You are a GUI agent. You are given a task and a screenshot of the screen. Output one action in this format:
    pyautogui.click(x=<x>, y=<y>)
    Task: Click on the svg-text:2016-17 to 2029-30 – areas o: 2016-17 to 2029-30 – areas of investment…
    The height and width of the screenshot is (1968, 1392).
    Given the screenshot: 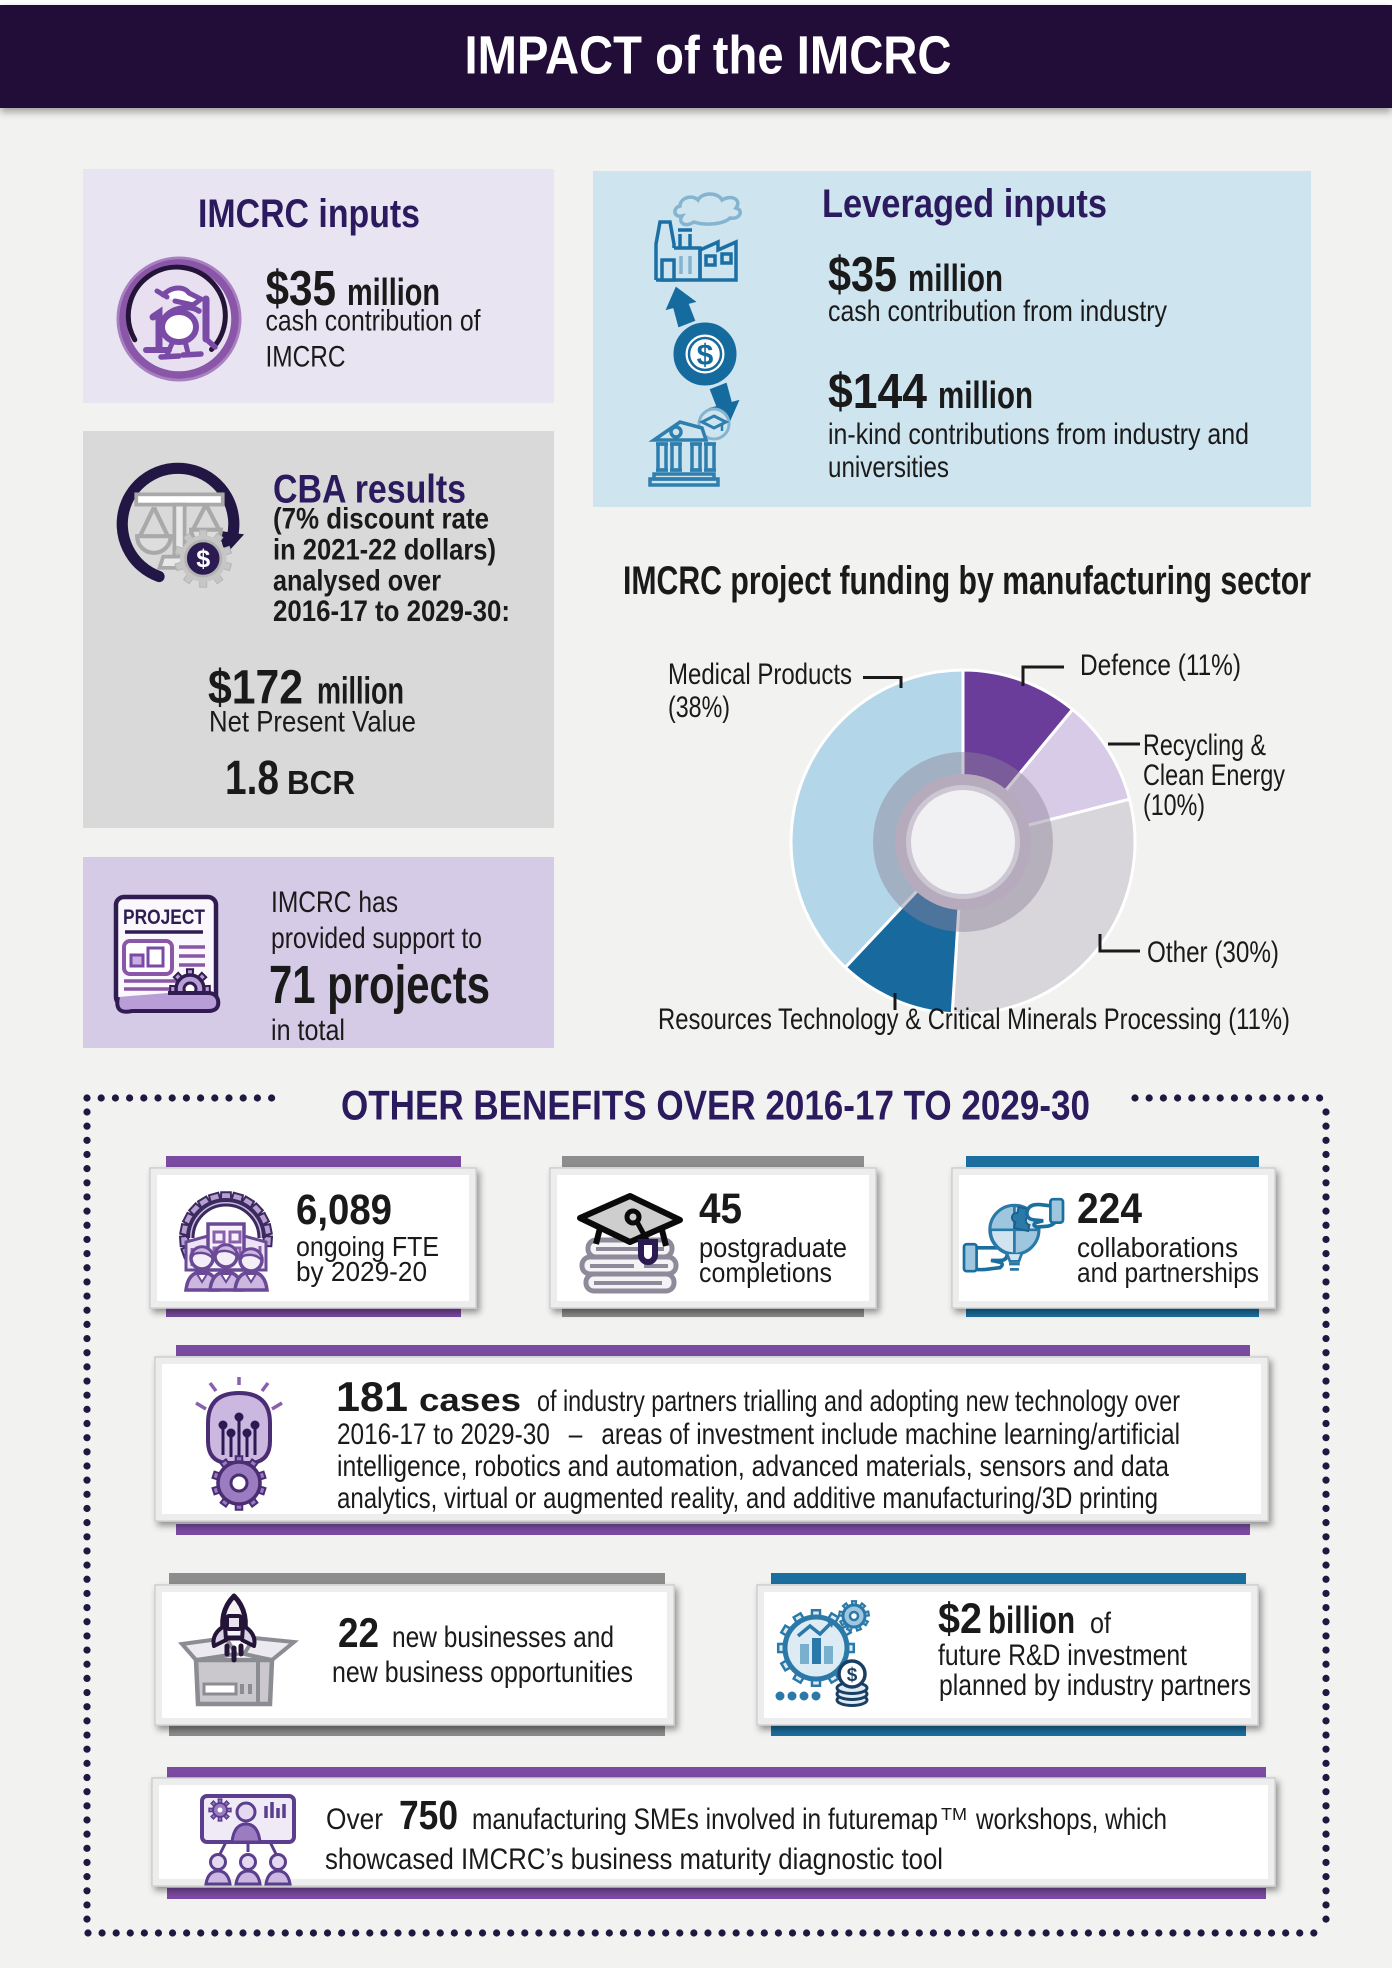 What is the action you would take?
    pyautogui.click(x=758, y=1434)
    